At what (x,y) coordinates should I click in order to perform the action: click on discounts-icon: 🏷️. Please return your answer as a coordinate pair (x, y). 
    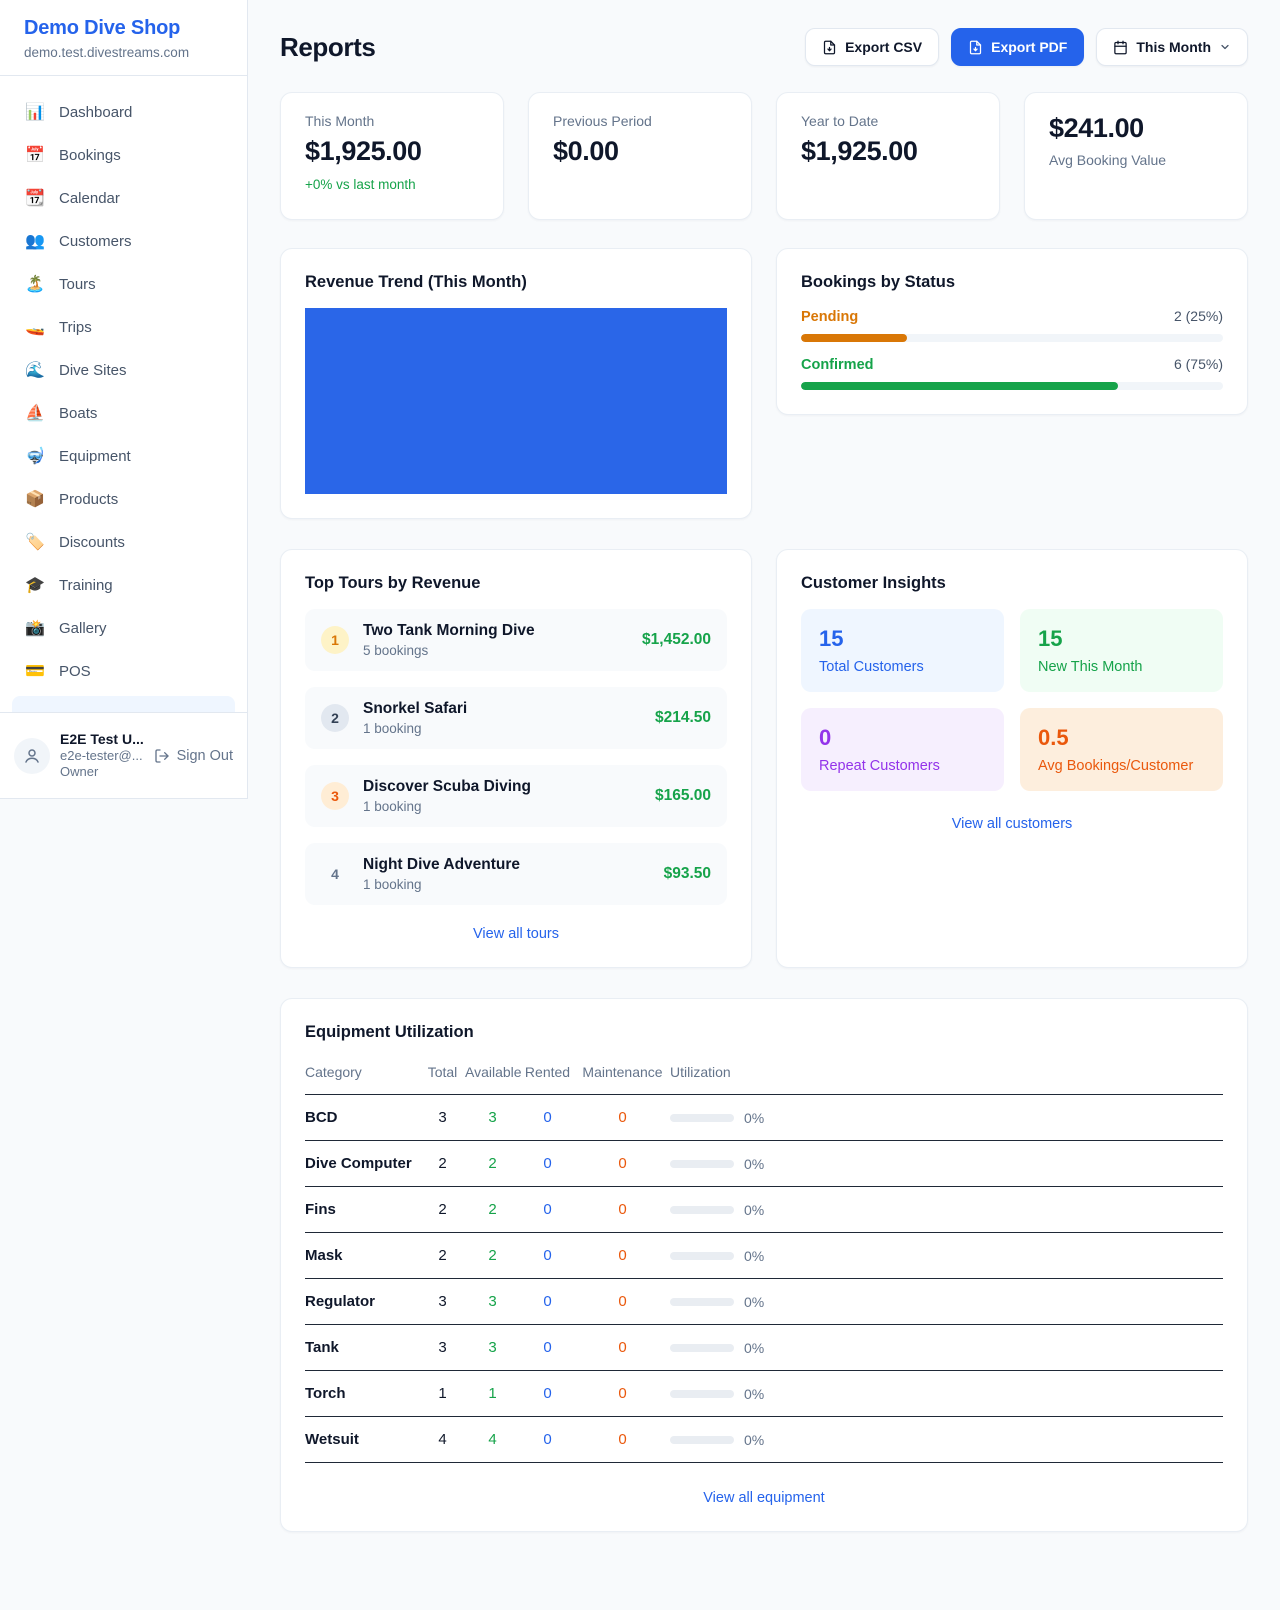
    Looking at the image, I should click on (35, 542).